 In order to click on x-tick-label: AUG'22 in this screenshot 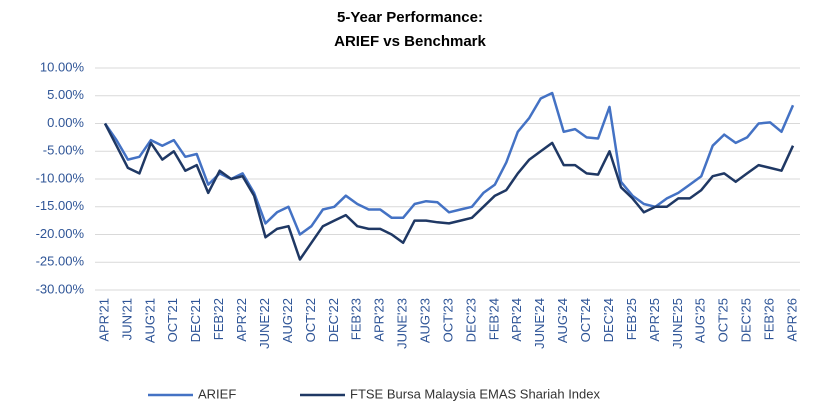, I will do `click(287, 320)`.